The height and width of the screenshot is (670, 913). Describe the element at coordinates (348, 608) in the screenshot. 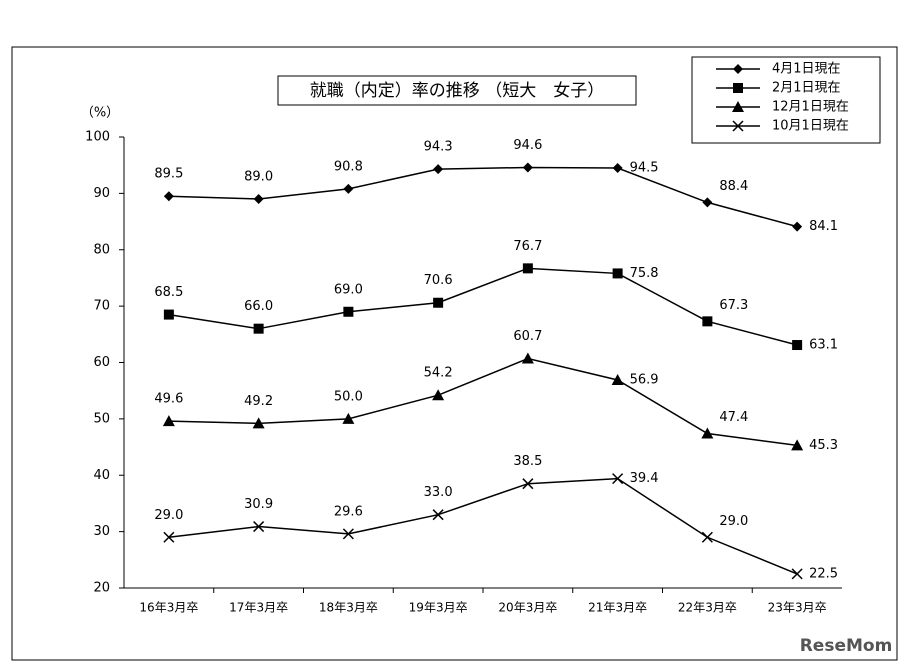

I see `x-tick-label: 18年3月卒` at that location.